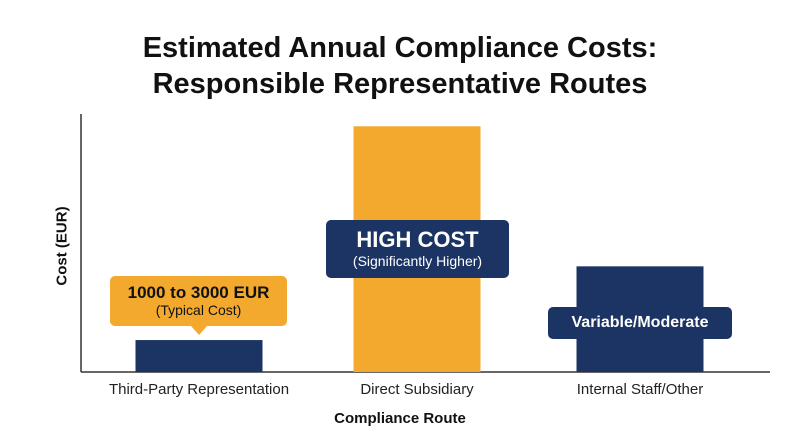 This screenshot has height=447, width=800. Describe the element at coordinates (417, 239) in the screenshot. I see `annotation-direct-main: HIGH COST` at that location.